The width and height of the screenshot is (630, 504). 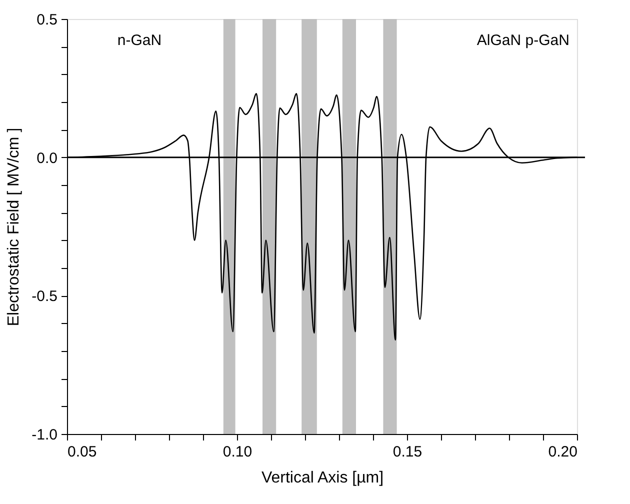 I want to click on y-tick-label: 0.0, so click(x=47, y=158).